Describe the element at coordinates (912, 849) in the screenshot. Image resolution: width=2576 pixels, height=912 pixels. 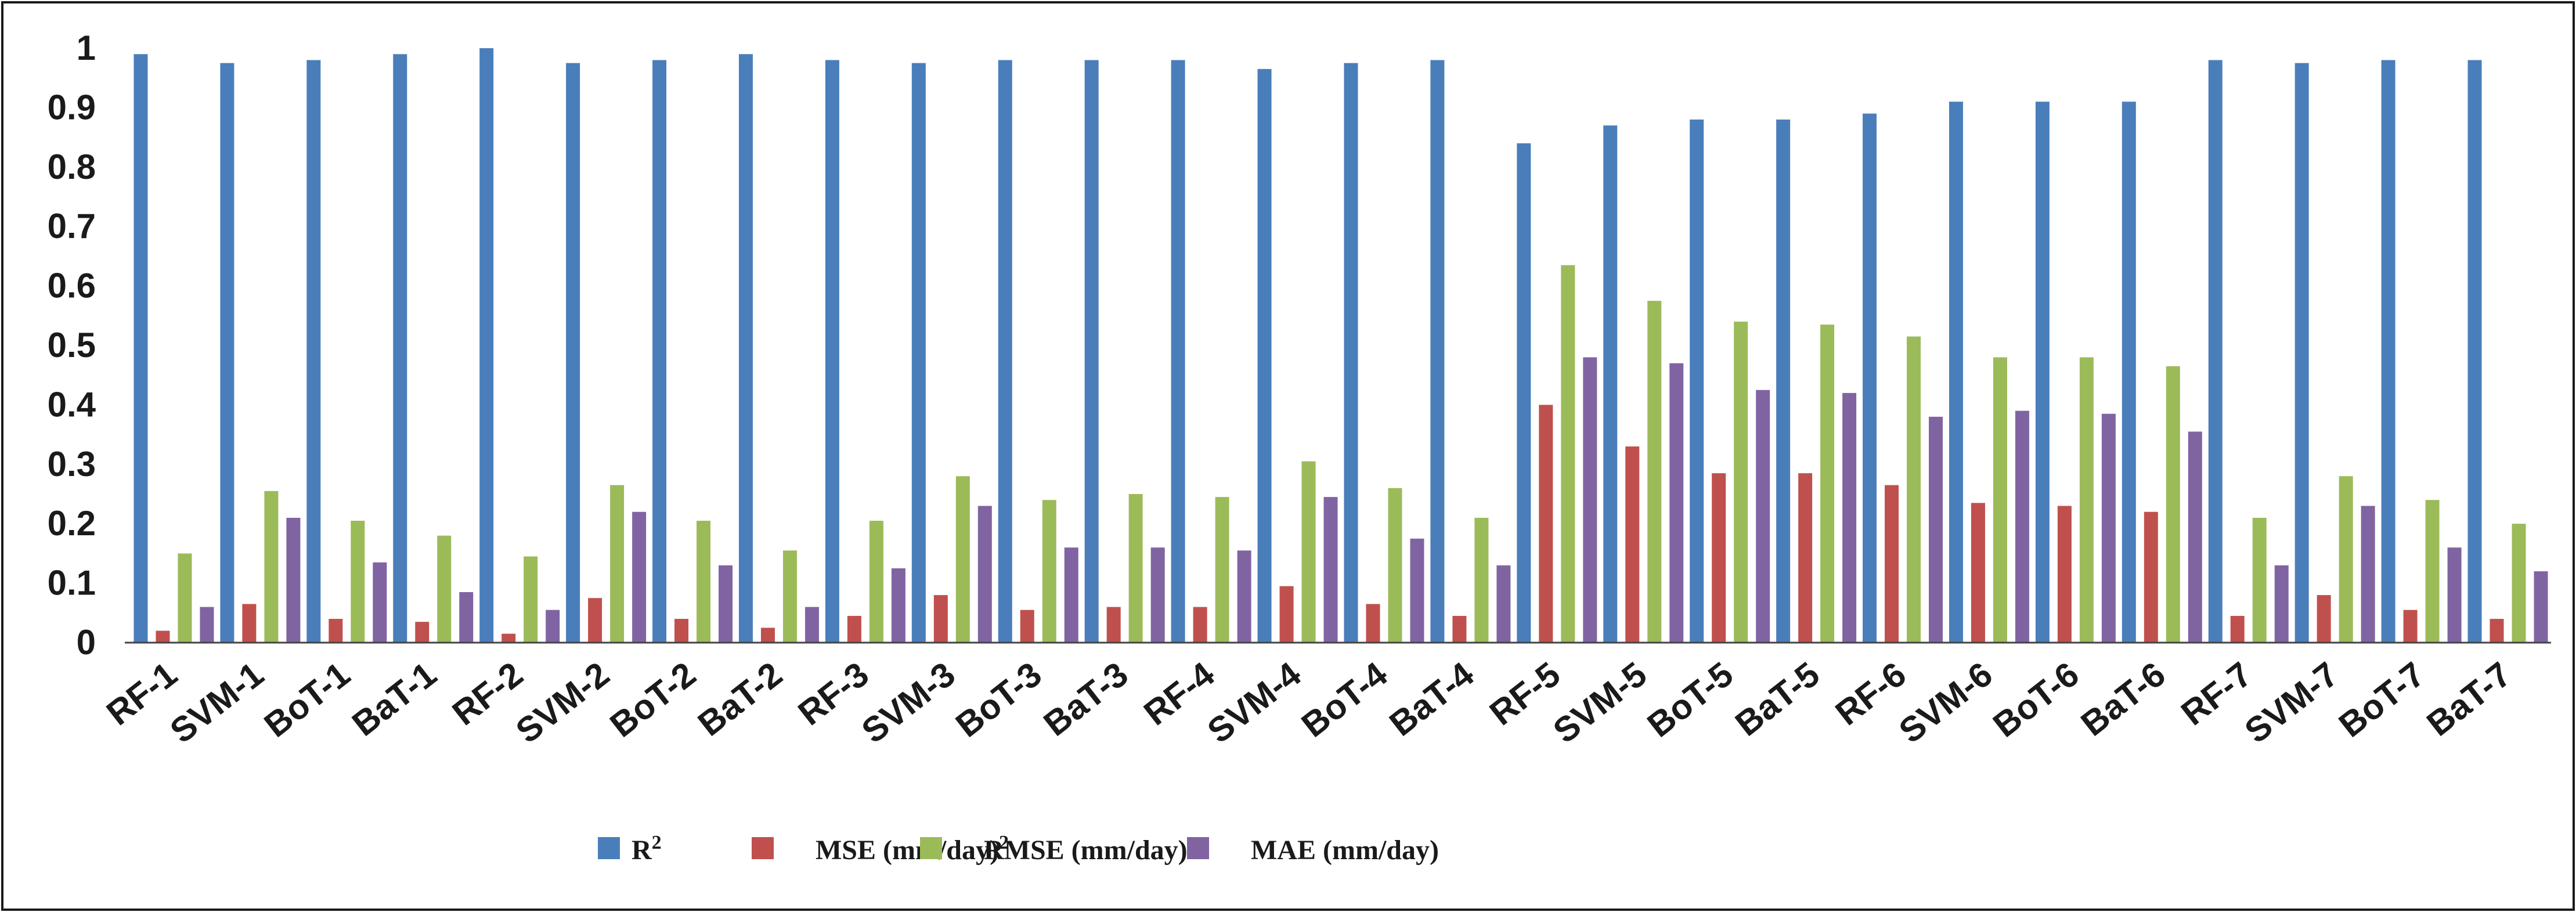
I see `legend-label: MSE (mm/day)2` at that location.